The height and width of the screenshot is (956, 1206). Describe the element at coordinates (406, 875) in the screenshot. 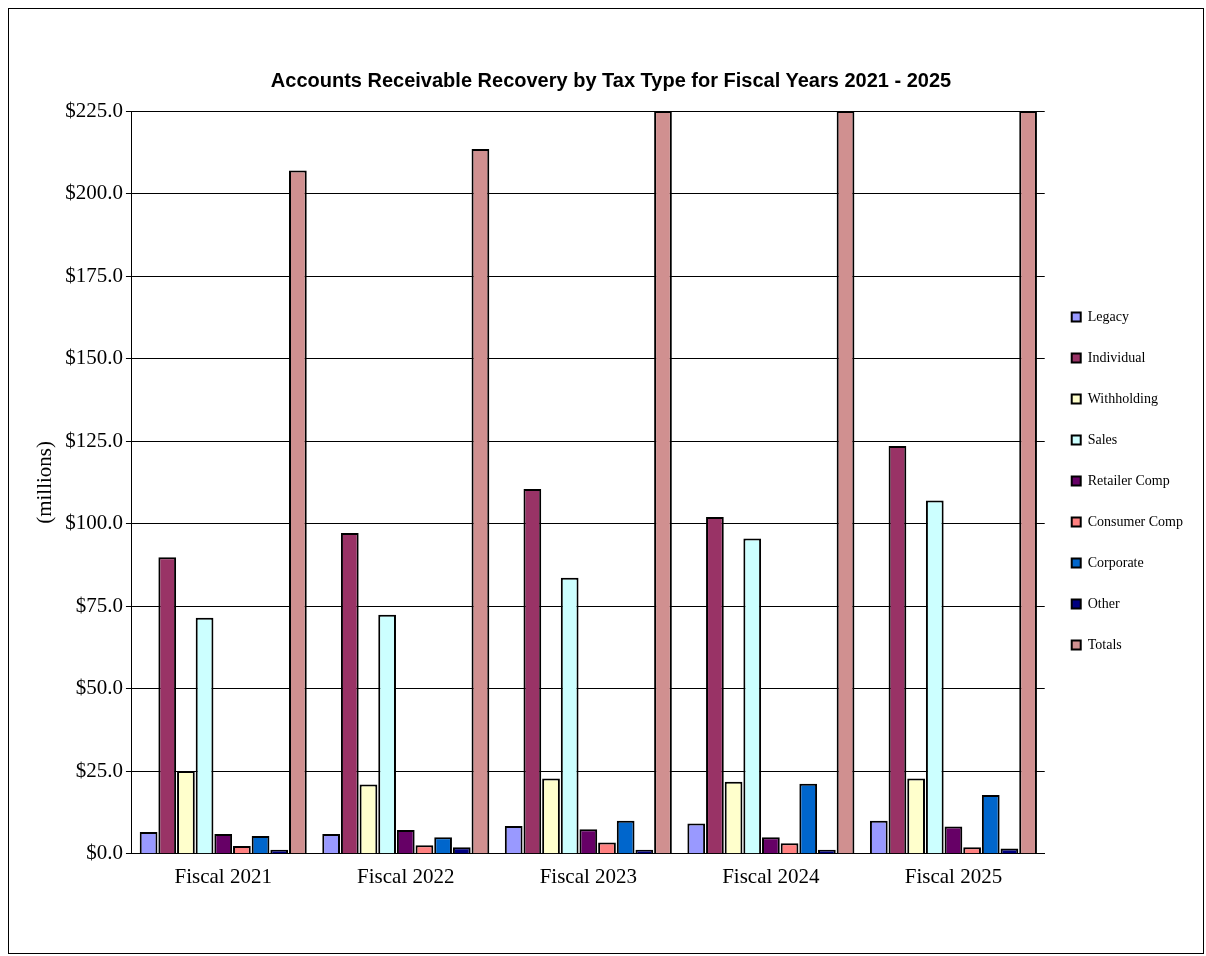

I see `x-tick-label: Fiscal 2022` at that location.